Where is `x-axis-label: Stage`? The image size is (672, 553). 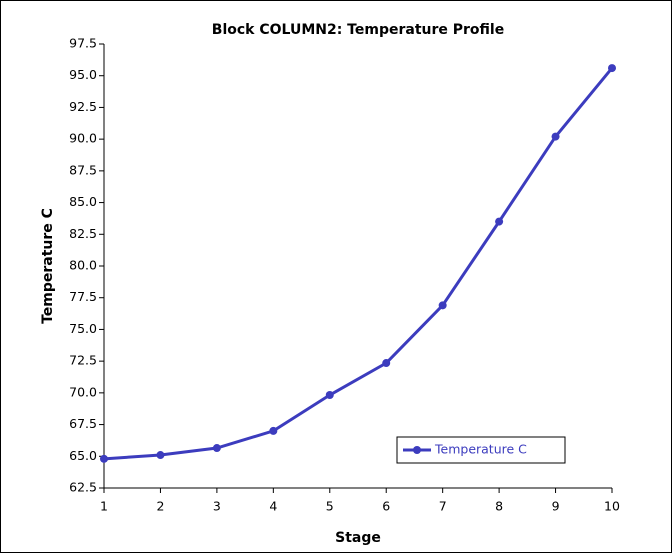
x-axis-label: Stage is located at coordinates (358, 538).